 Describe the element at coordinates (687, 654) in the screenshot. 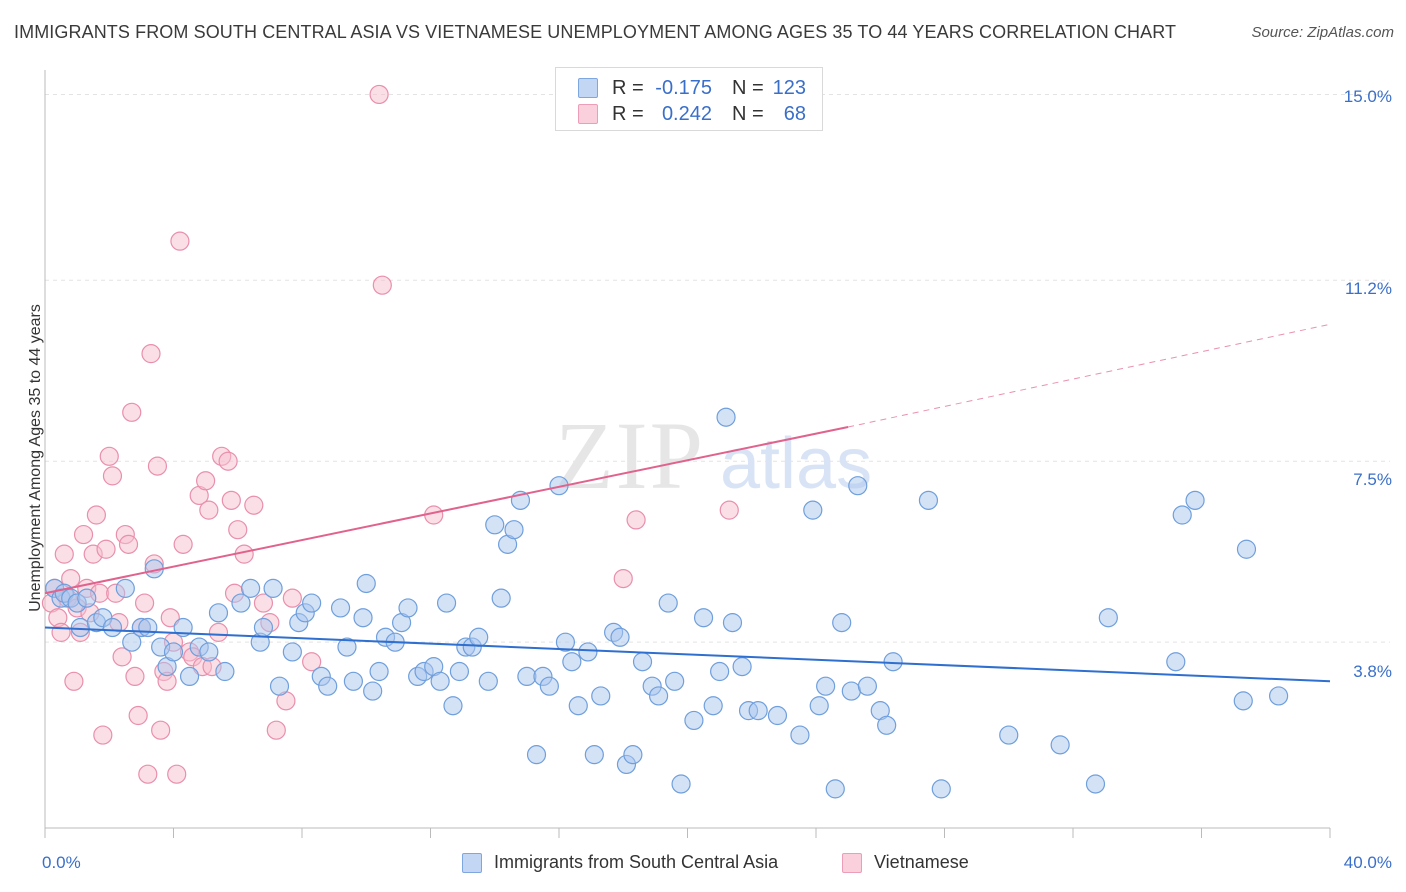

I see `immigrants-trend-line` at that location.